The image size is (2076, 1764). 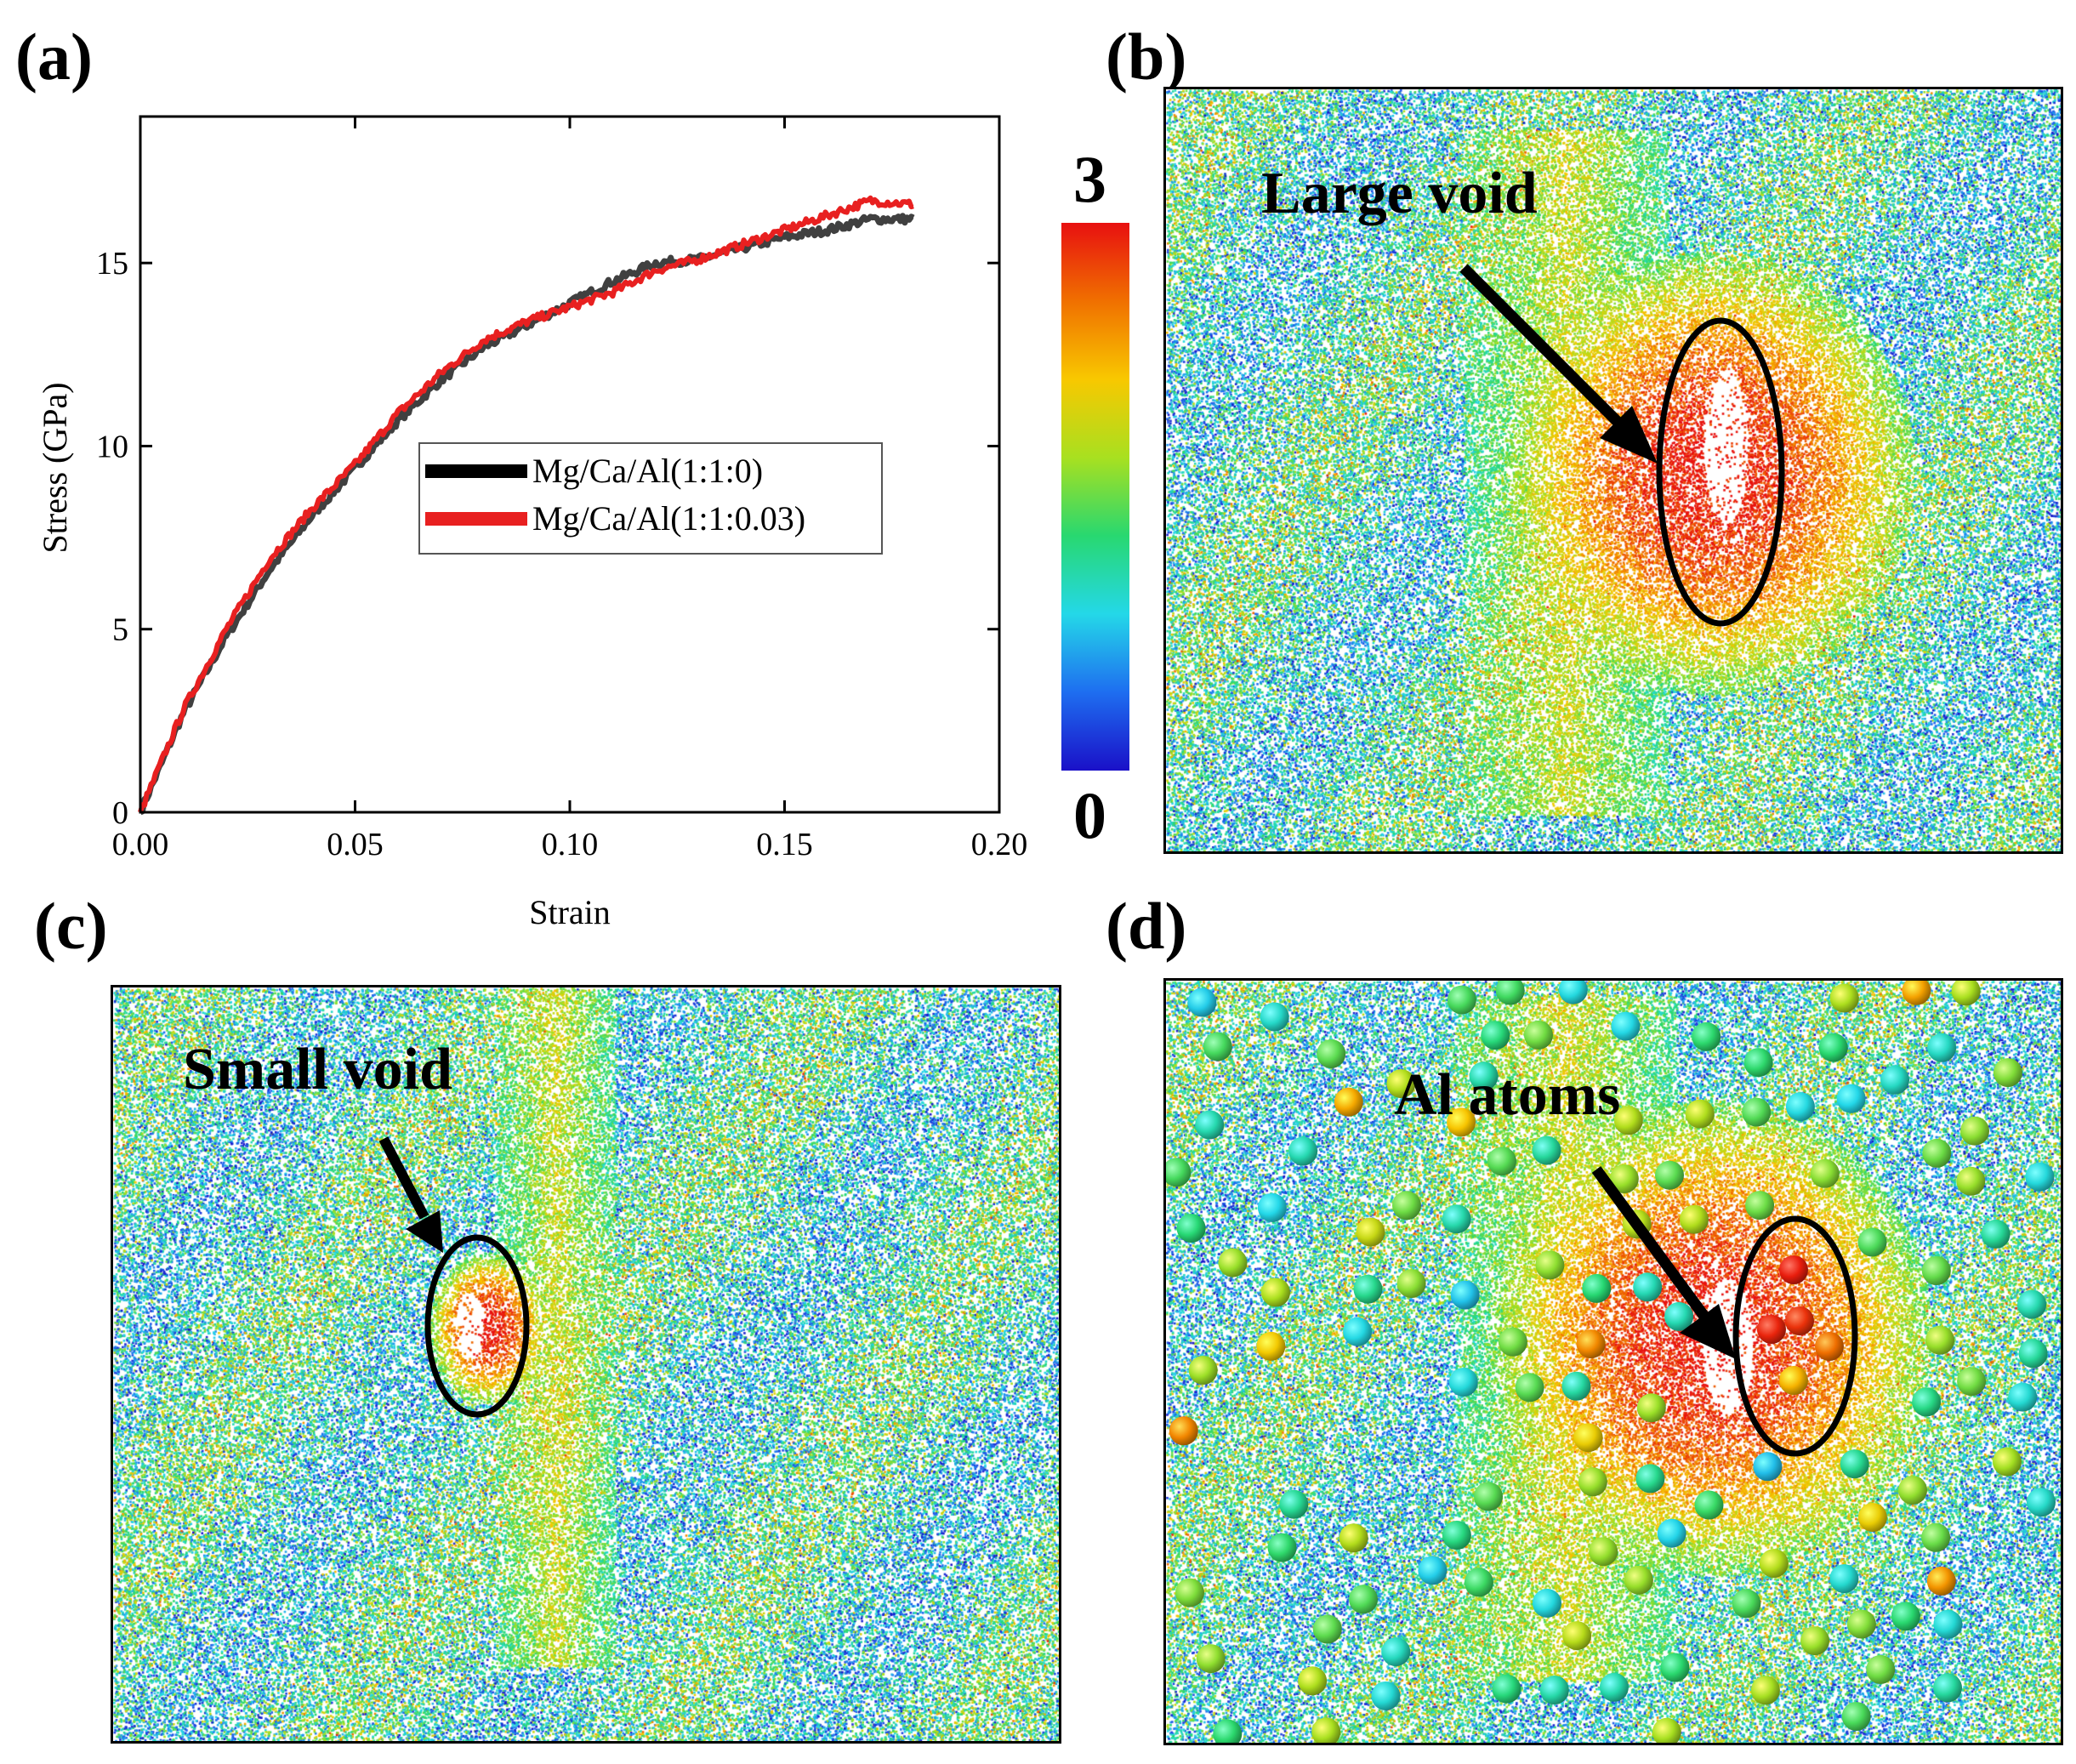 I want to click on legend-entry-series-2: Mg/Ca/Al(1:1:0.03), so click(x=615, y=519).